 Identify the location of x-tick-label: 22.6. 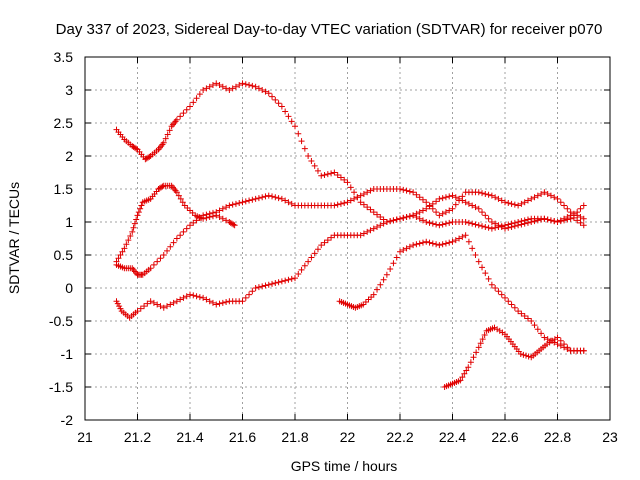
(504, 437).